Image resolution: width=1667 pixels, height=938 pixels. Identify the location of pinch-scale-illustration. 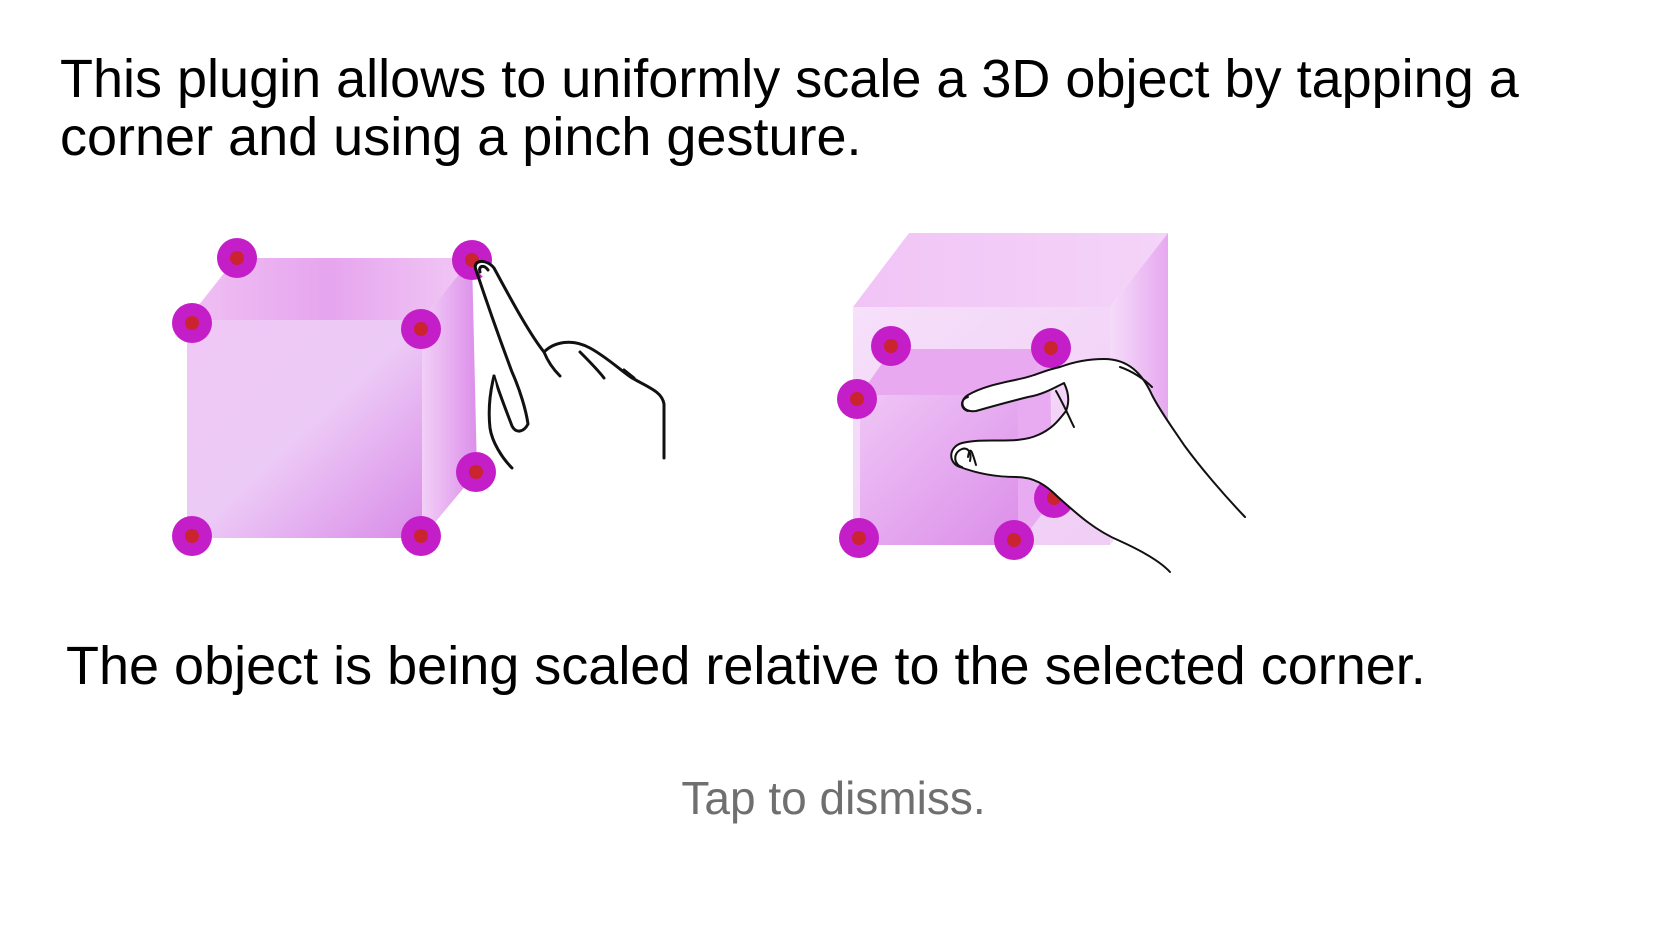
(1041, 403).